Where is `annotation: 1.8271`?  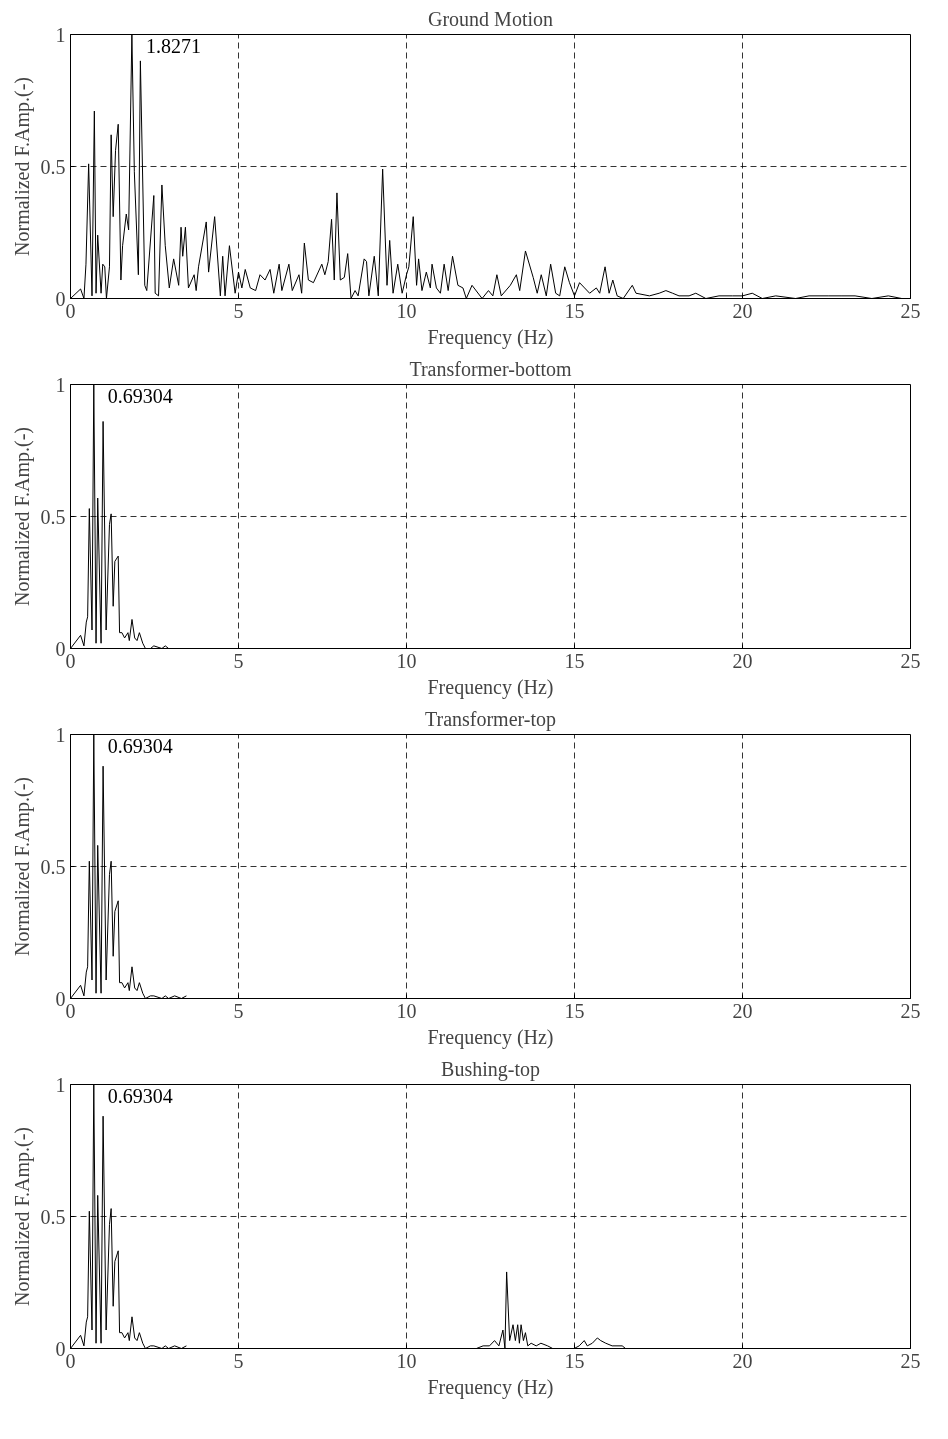 annotation: 1.8271 is located at coordinates (173, 45).